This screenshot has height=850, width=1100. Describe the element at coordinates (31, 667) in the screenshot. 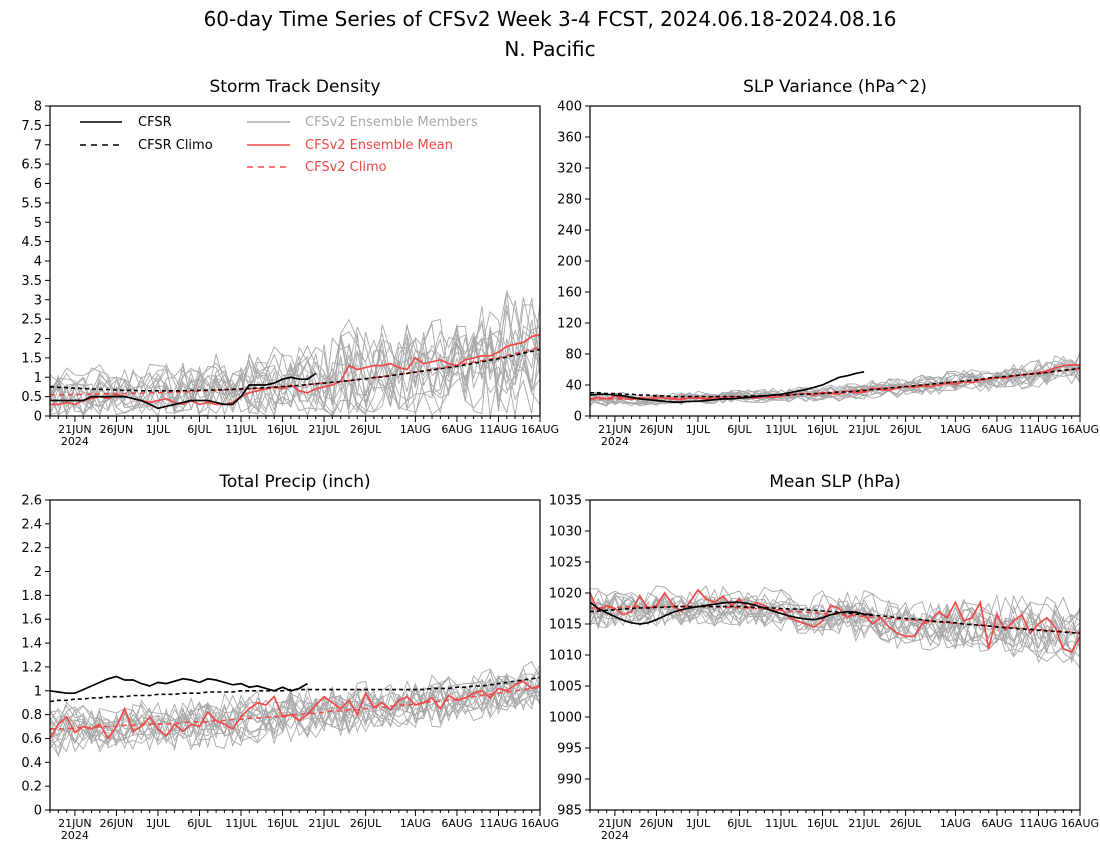

I see `y-tick-label: 1.2` at that location.